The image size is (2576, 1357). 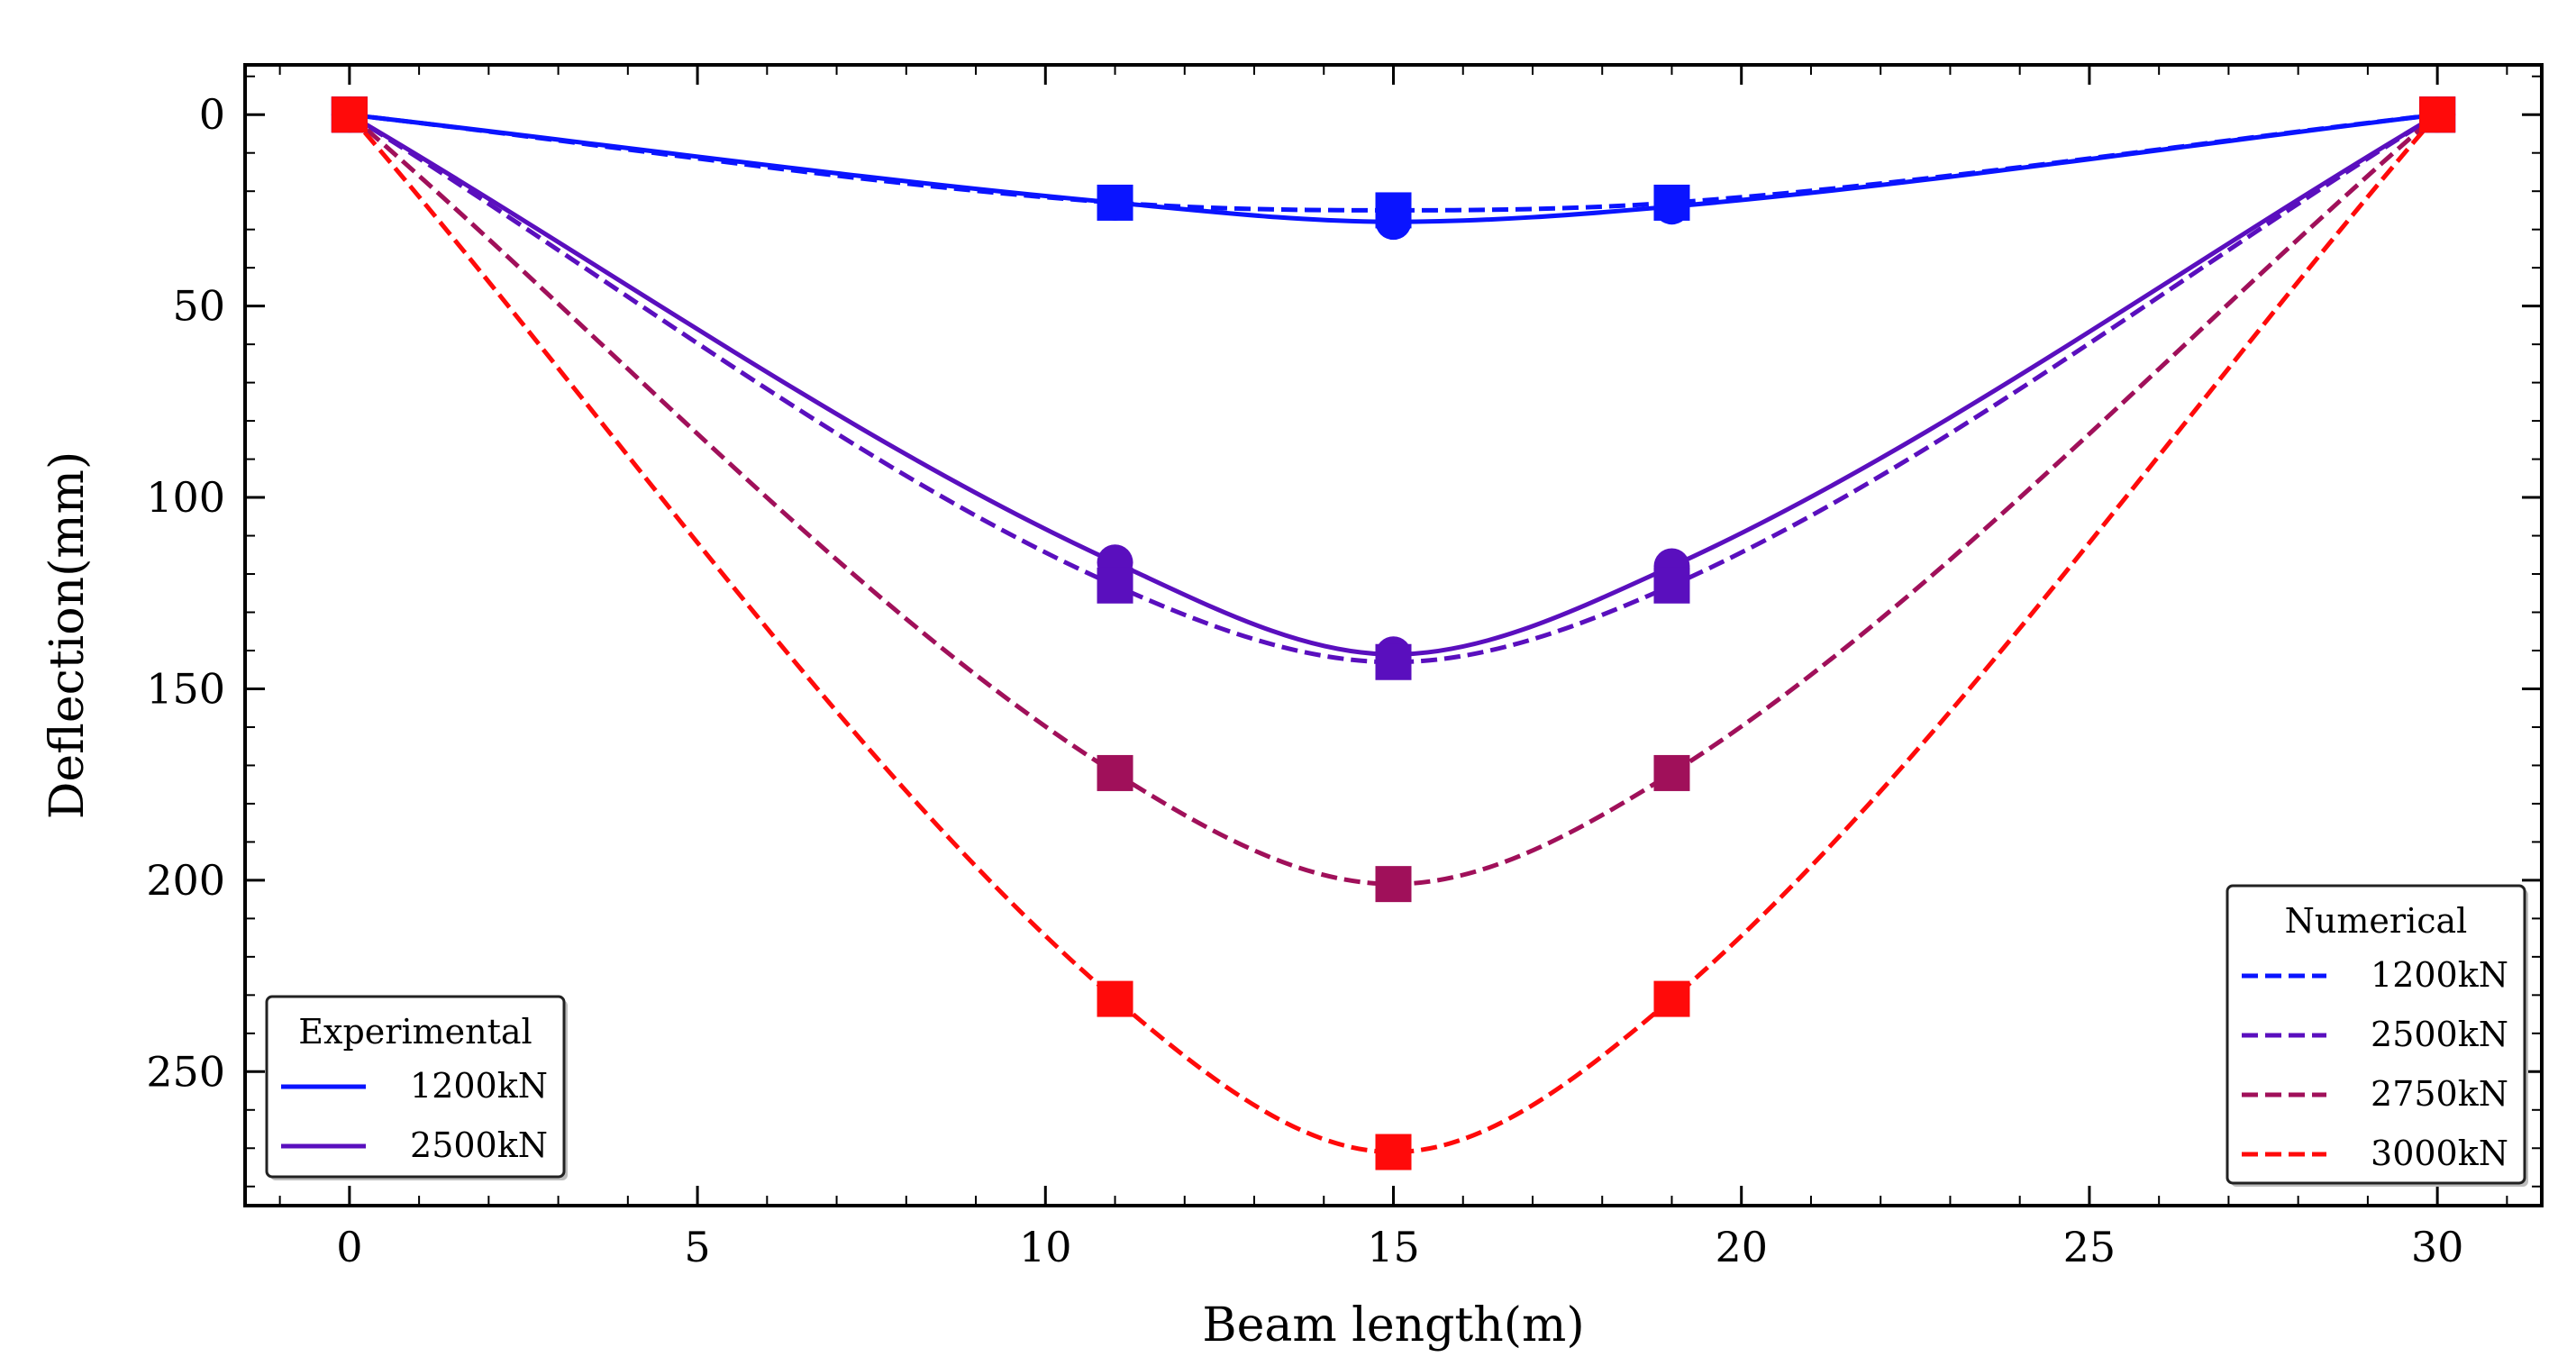 What do you see at coordinates (2437, 1247) in the screenshot?
I see `x-tick-label: 30` at bounding box center [2437, 1247].